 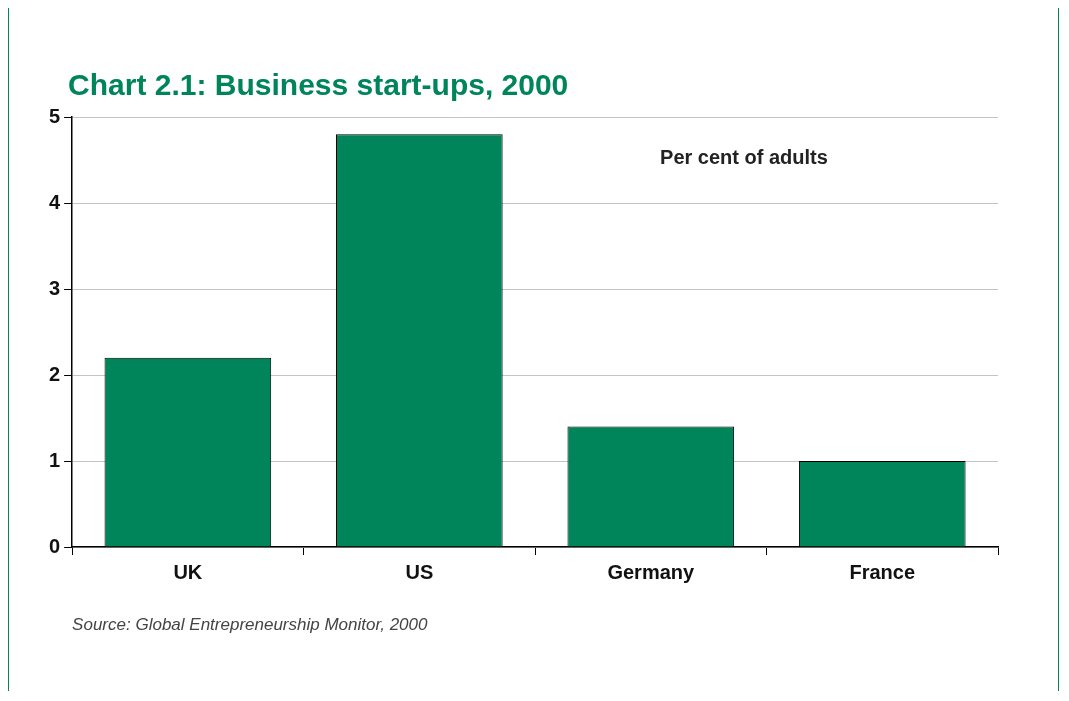 I want to click on y-tick-label: 1, so click(x=55, y=459).